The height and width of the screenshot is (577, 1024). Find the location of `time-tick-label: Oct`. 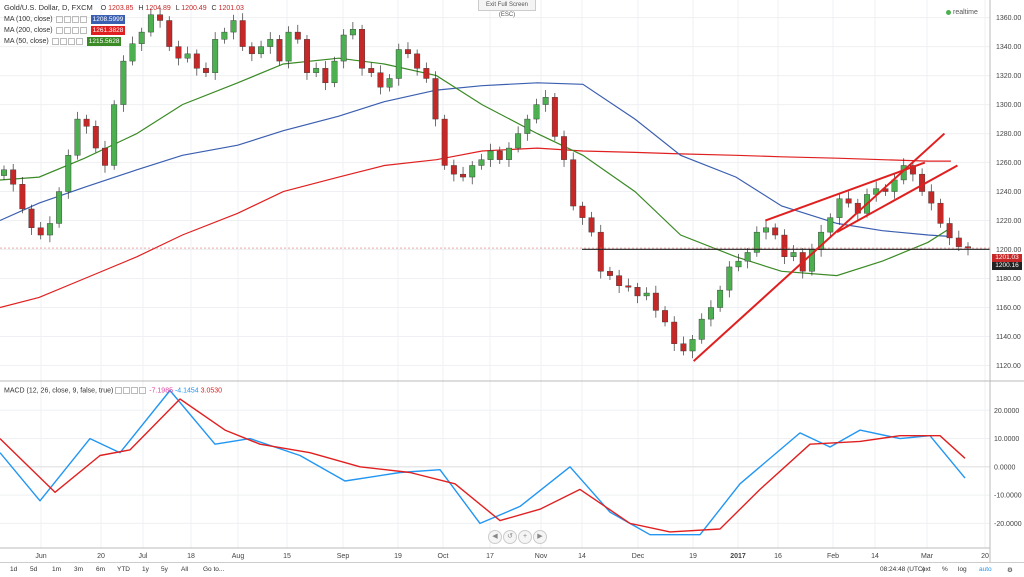

time-tick-label: Oct is located at coordinates (443, 556).